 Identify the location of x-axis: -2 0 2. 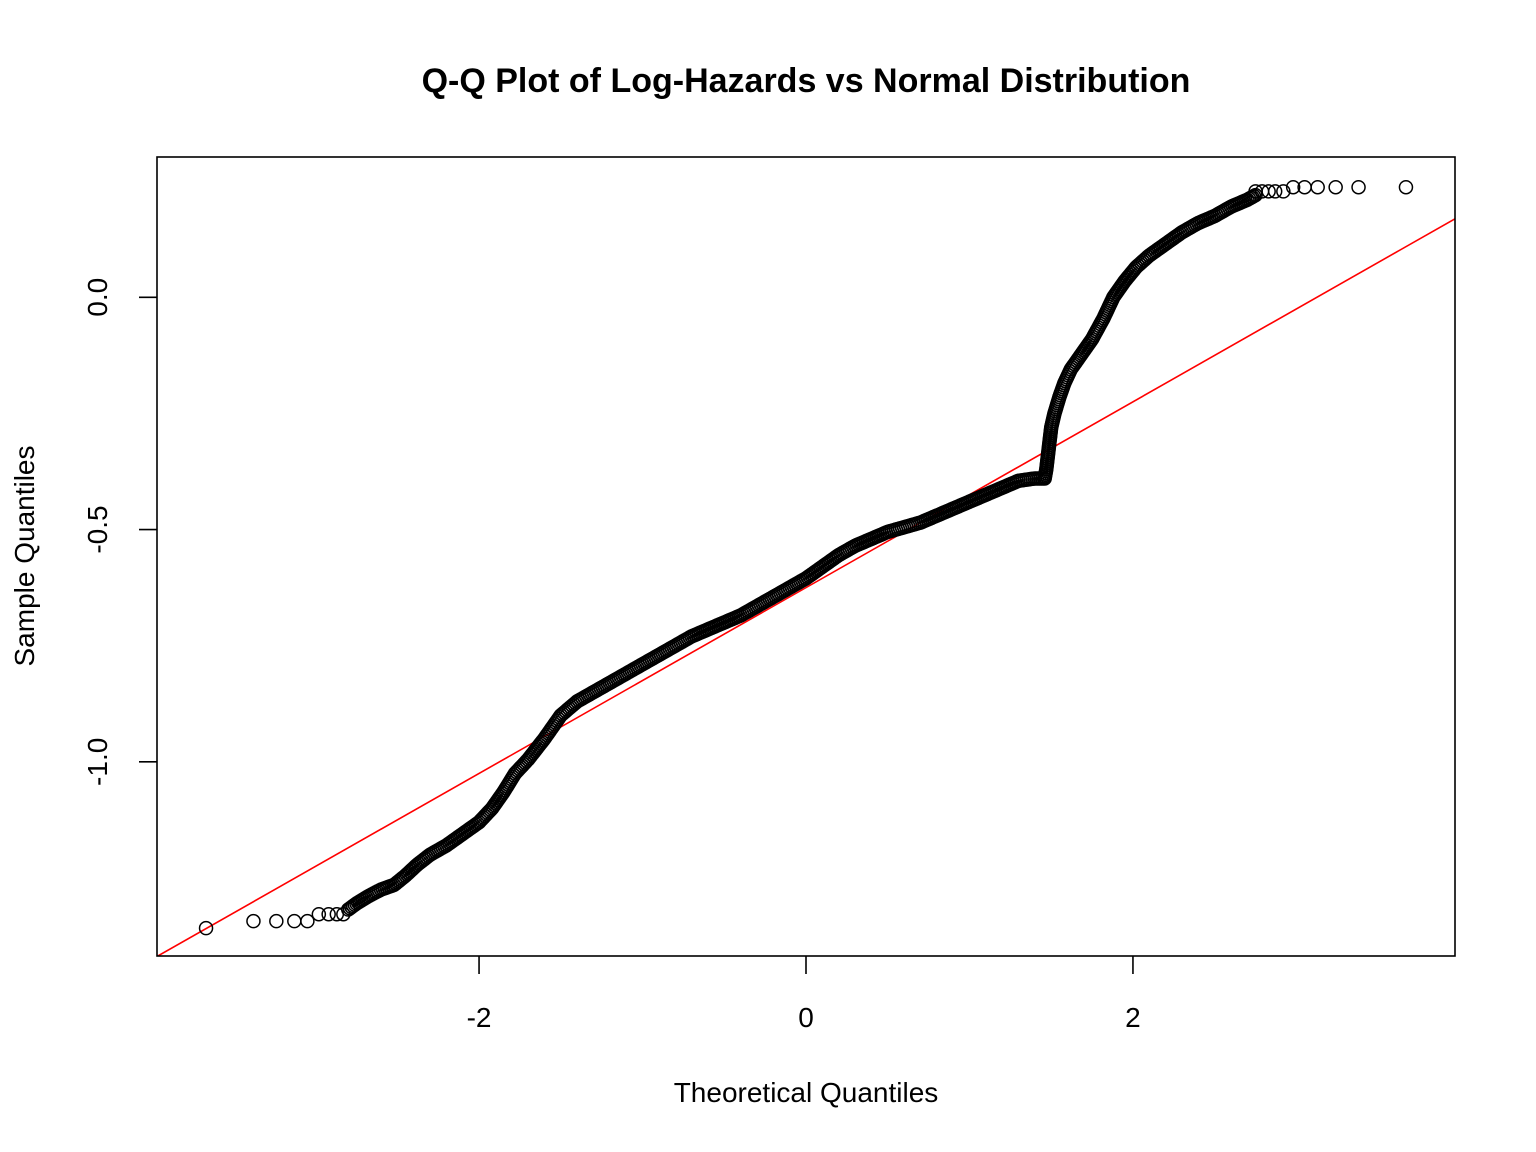
(804, 994).